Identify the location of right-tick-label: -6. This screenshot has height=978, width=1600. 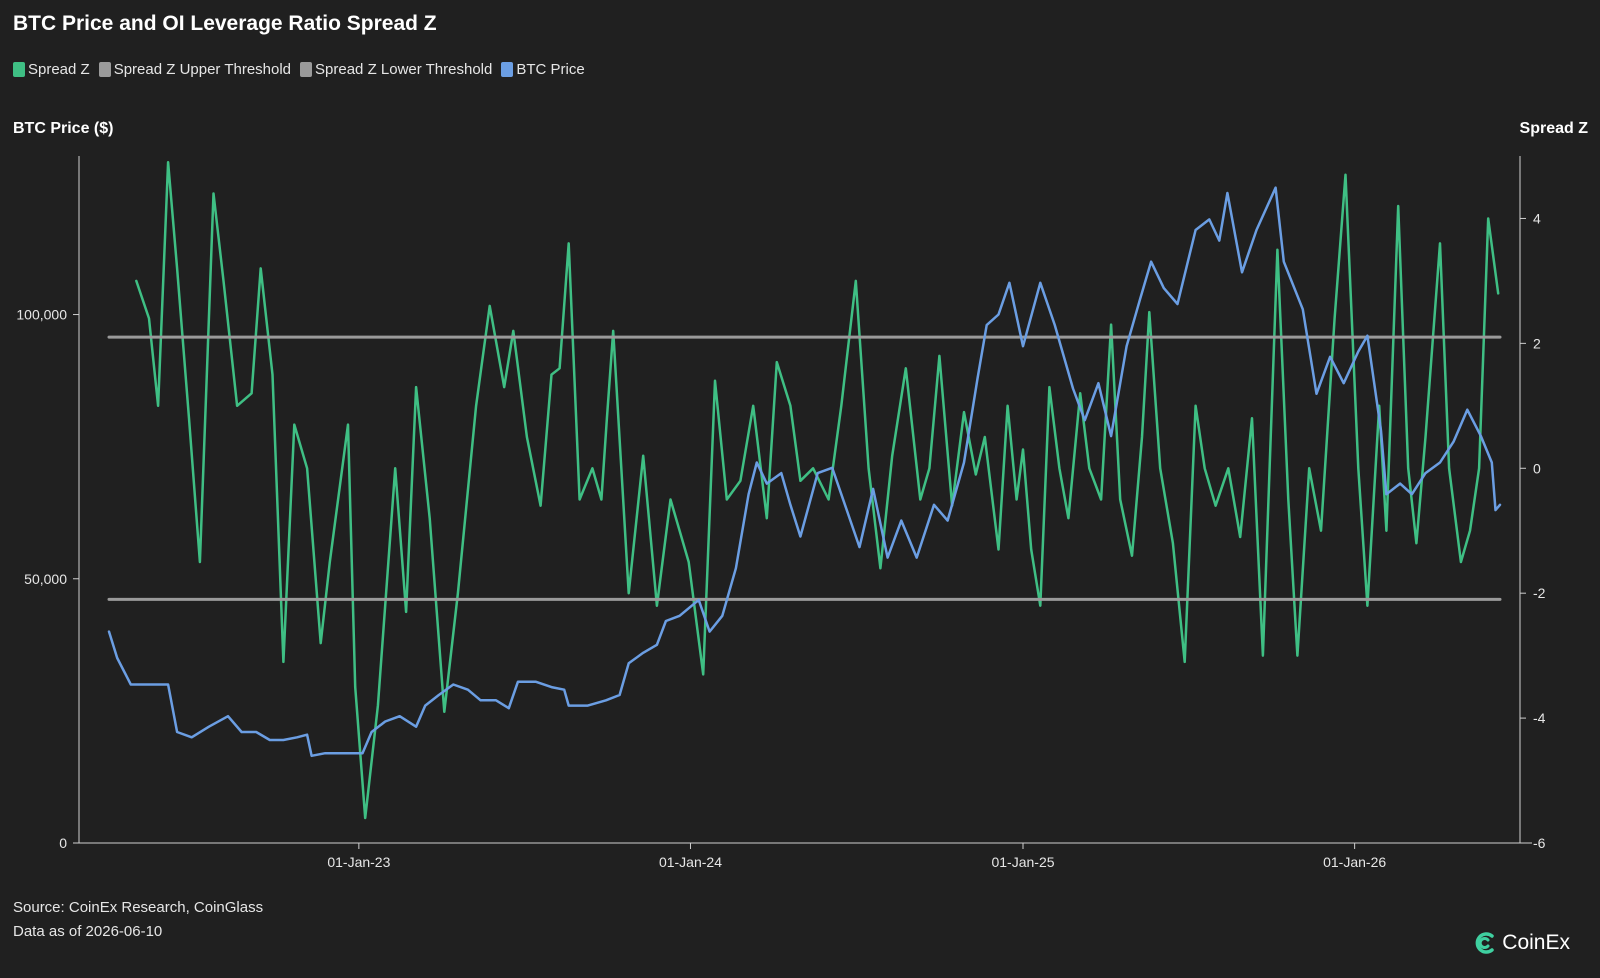
(1539, 843).